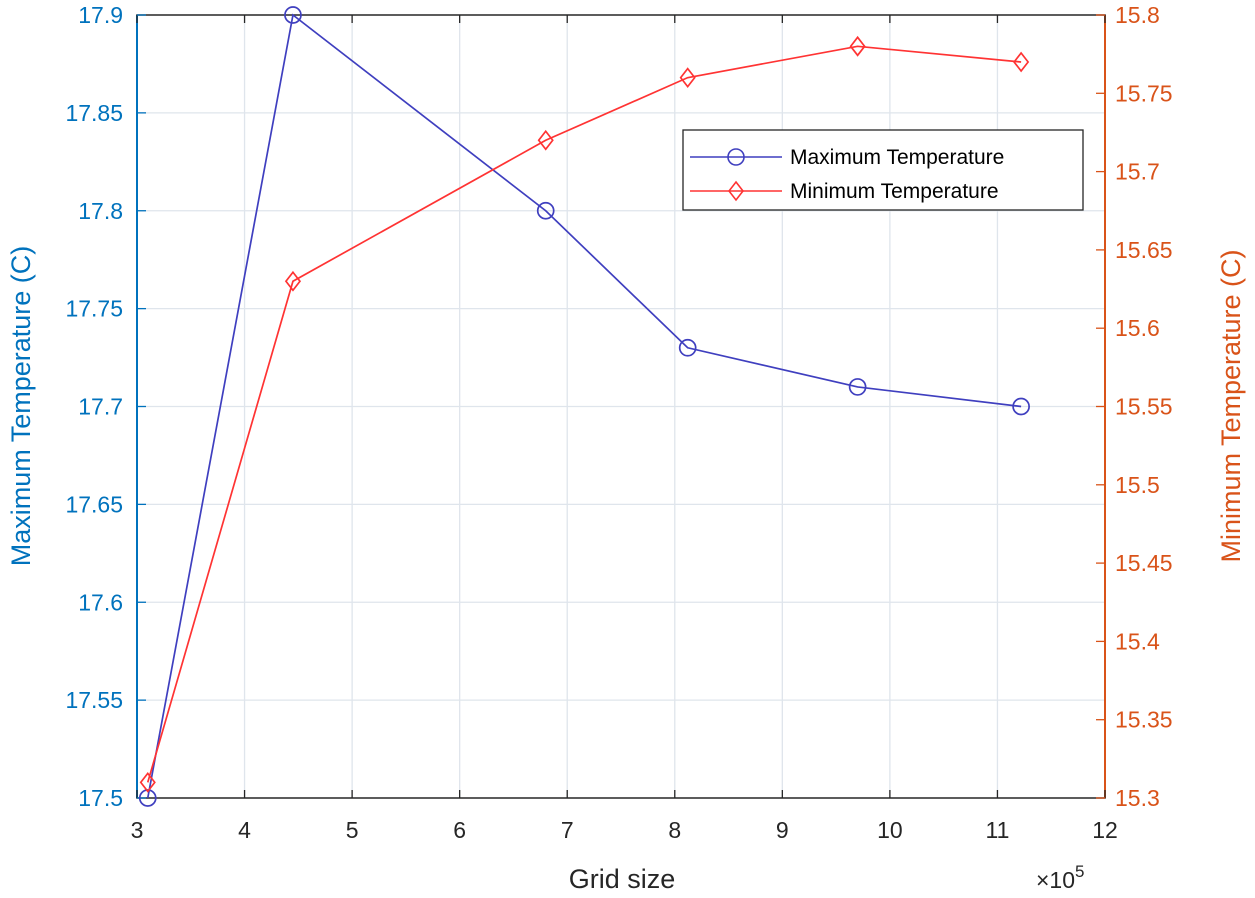  What do you see at coordinates (674, 830) in the screenshot?
I see `x-tick-label: 8` at bounding box center [674, 830].